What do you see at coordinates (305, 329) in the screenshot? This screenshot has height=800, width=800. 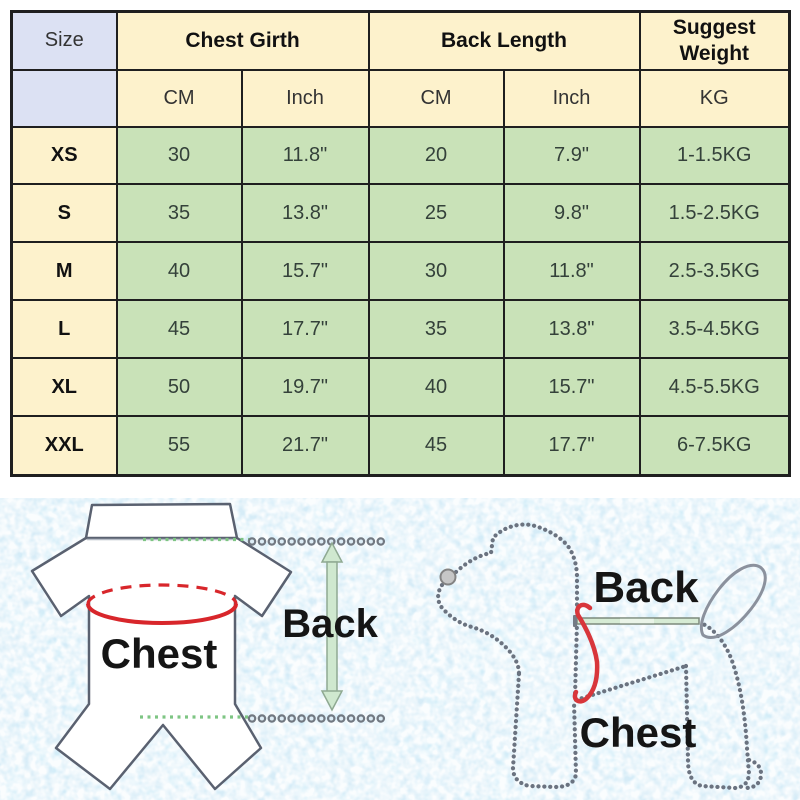 I see `chest-inch-cell: 17.7"` at bounding box center [305, 329].